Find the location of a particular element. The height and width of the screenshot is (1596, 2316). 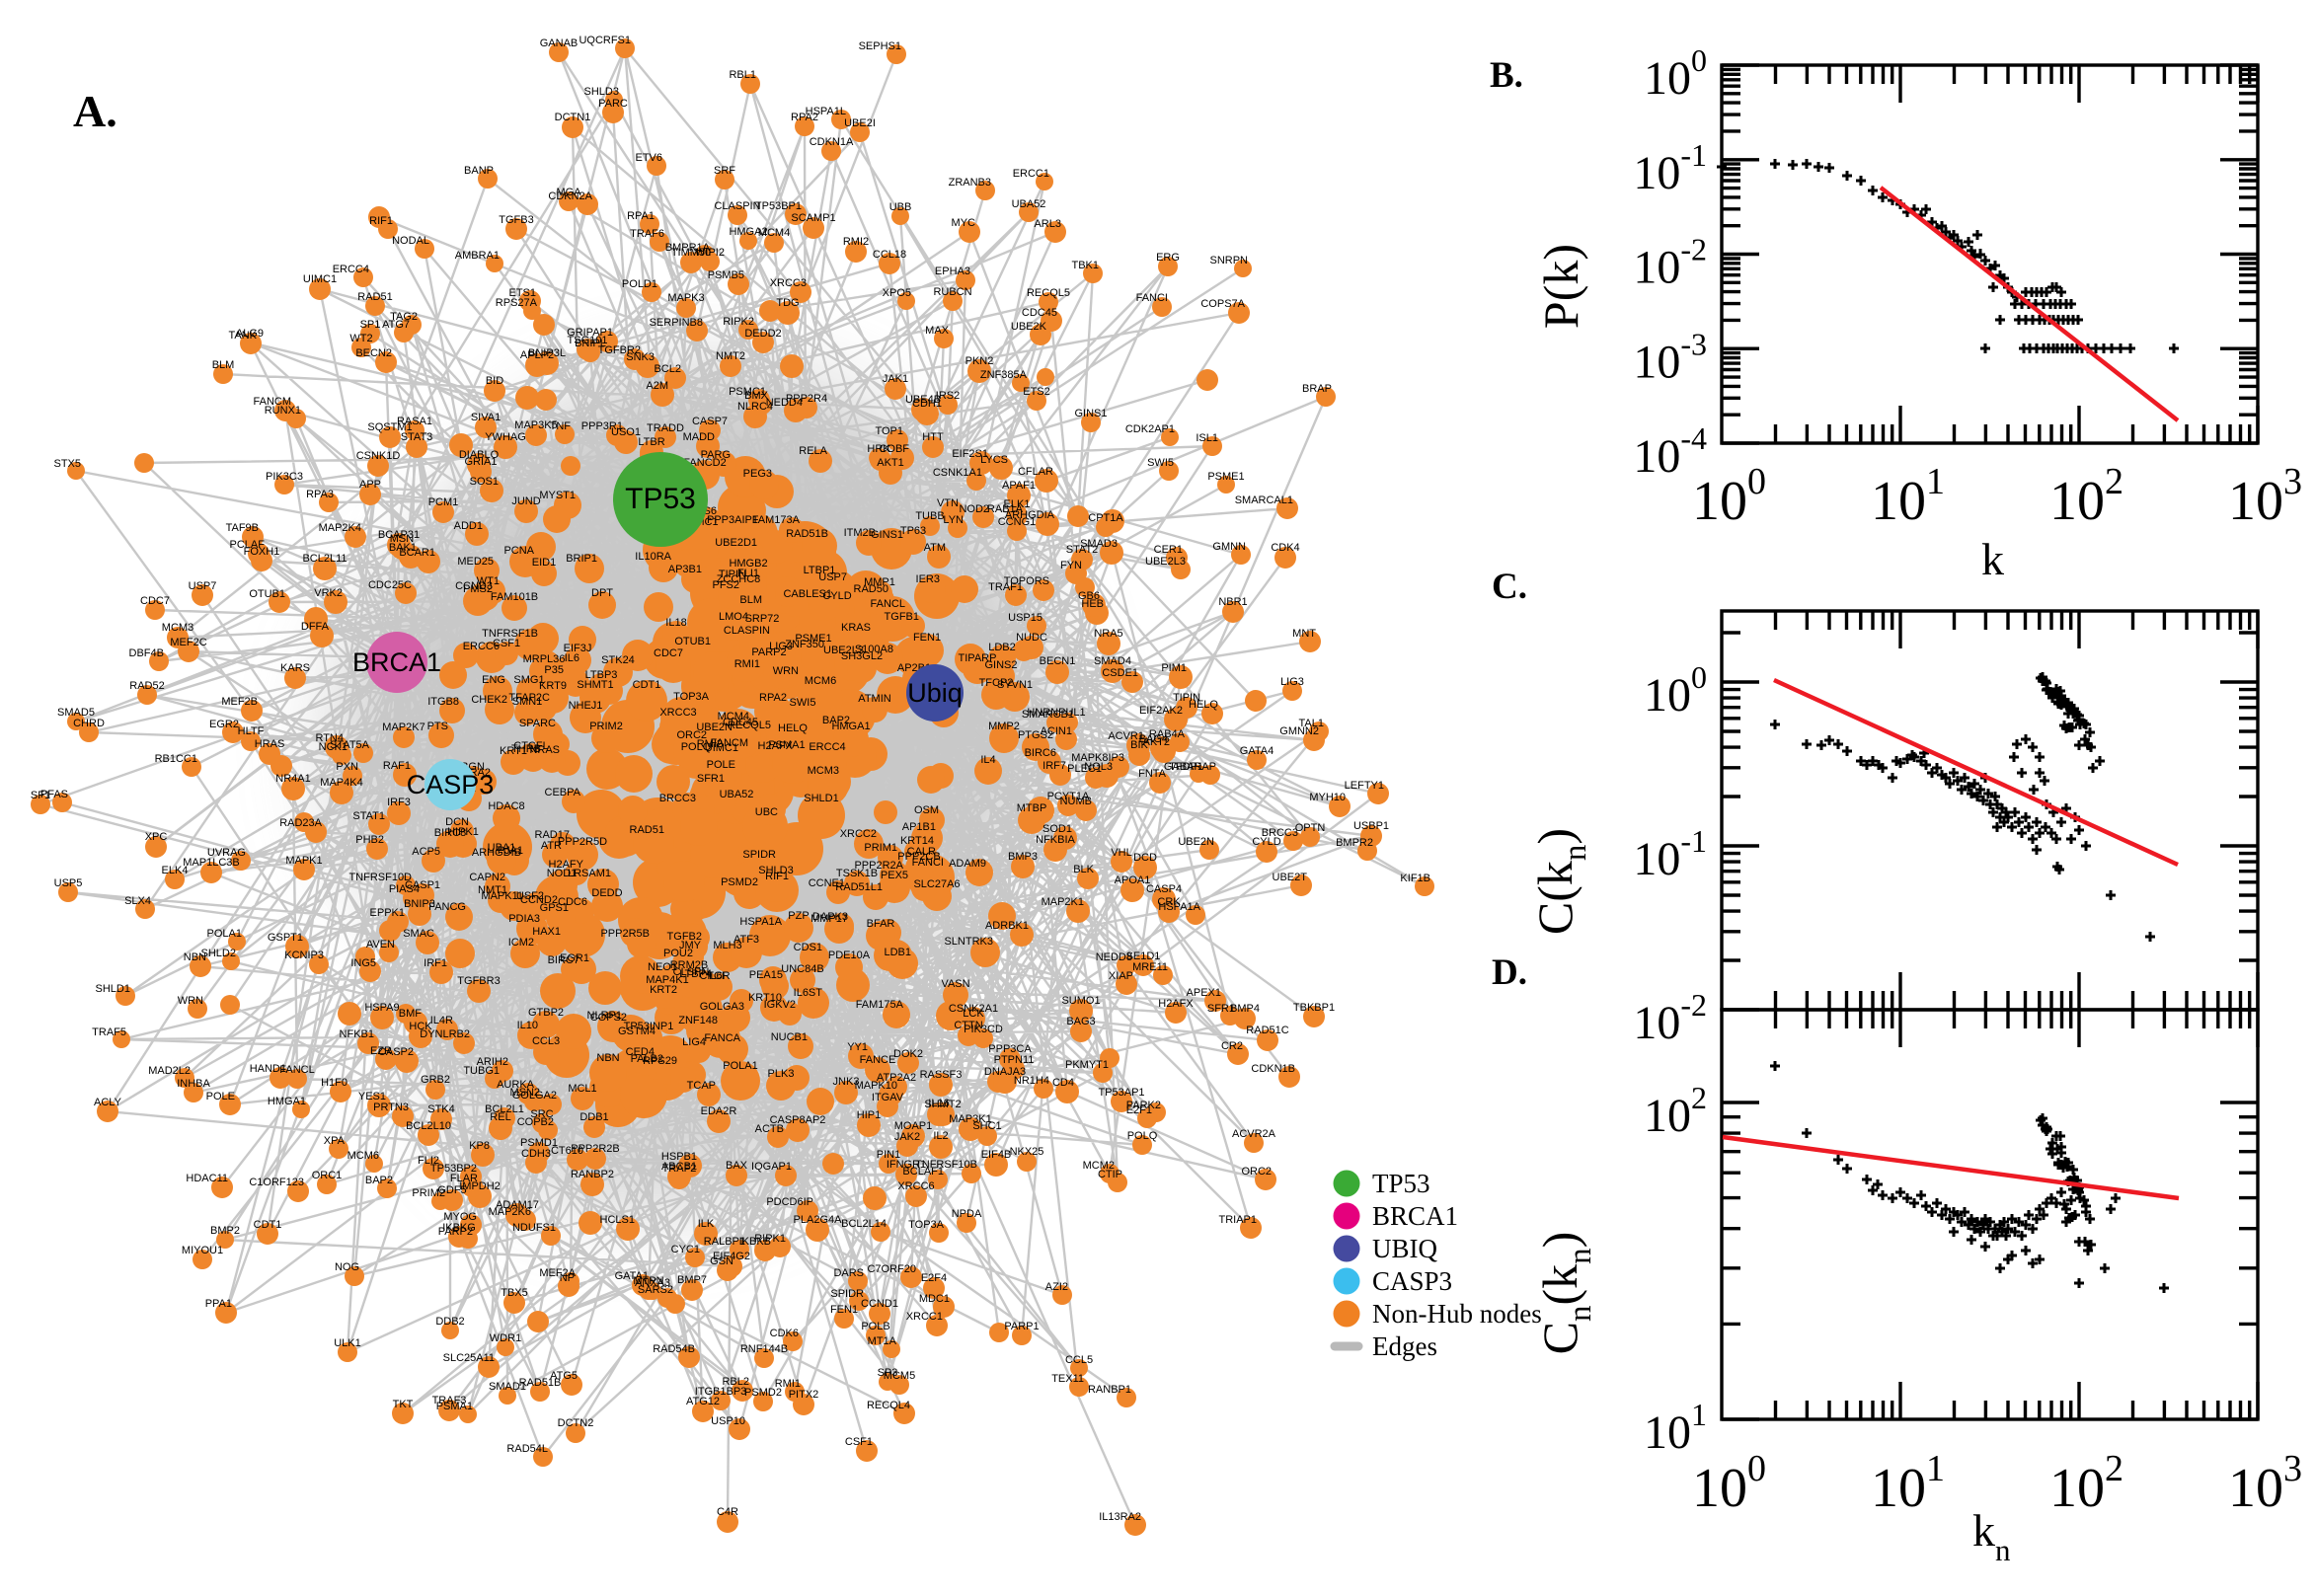

svg-text: DBF4B is located at coordinates (146, 653).